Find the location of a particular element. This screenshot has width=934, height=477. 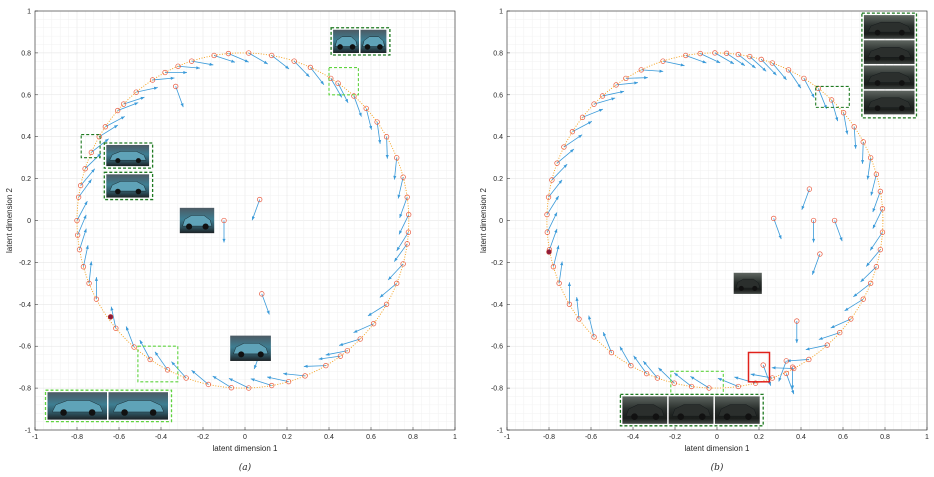

y-tick-label: -0.2 is located at coordinates (25, 263).